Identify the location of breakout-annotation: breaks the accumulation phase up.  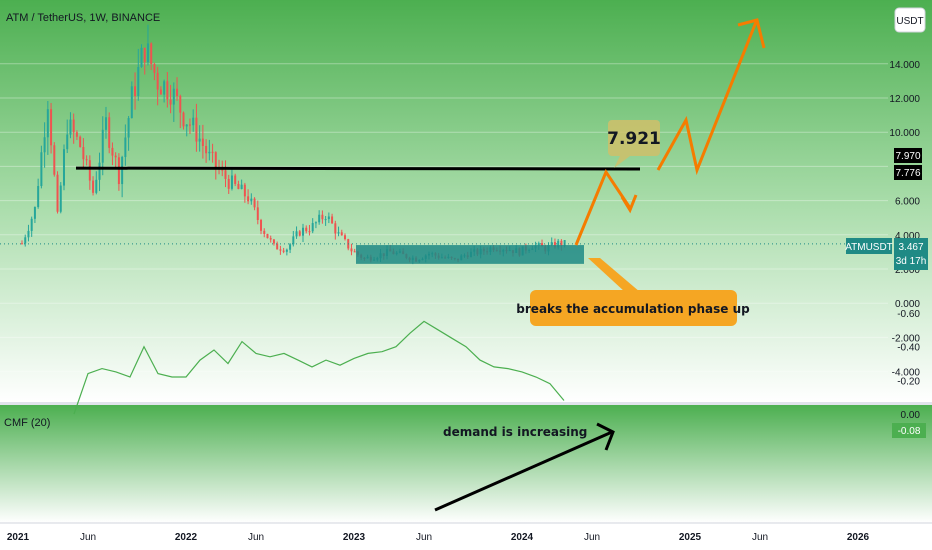
(633, 292).